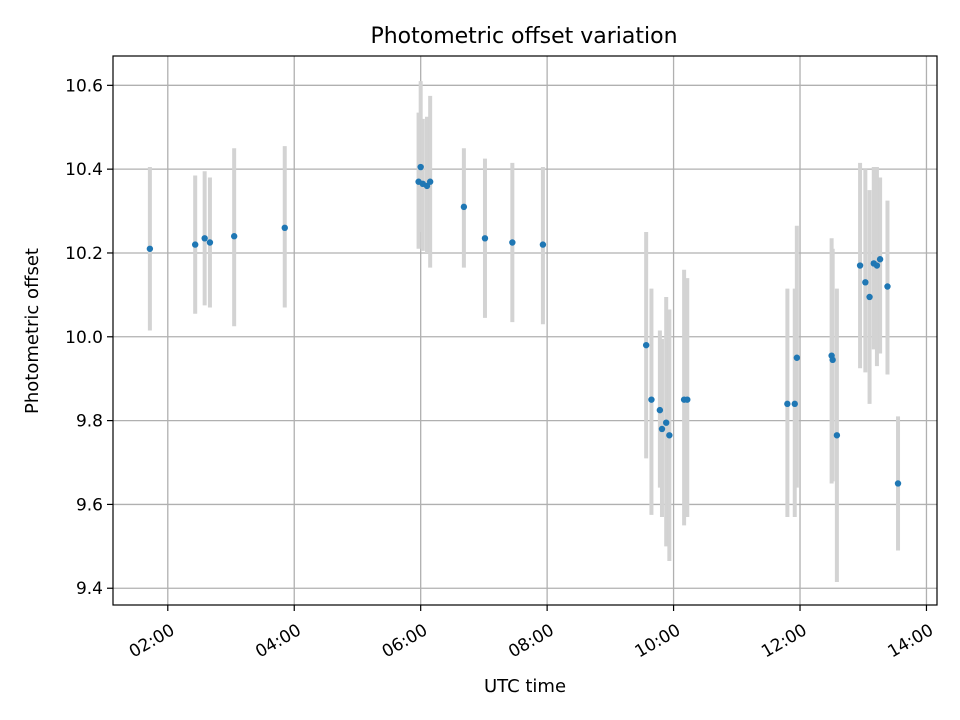 The width and height of the screenshot is (960, 720). What do you see at coordinates (525, 686) in the screenshot?
I see `x-axis-label: UTC time` at bounding box center [525, 686].